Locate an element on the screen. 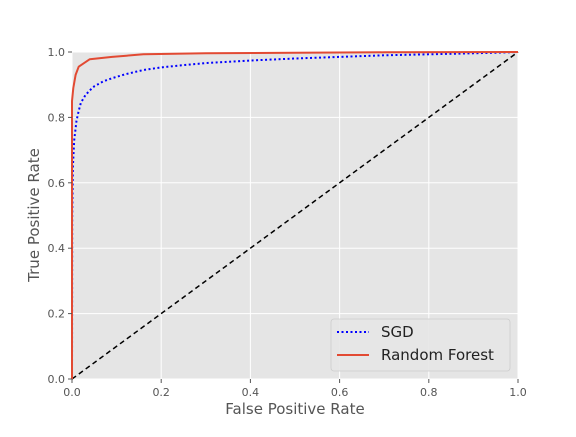 The height and width of the screenshot is (437, 576). y-tick-label: 0.8 is located at coordinates (57, 117).